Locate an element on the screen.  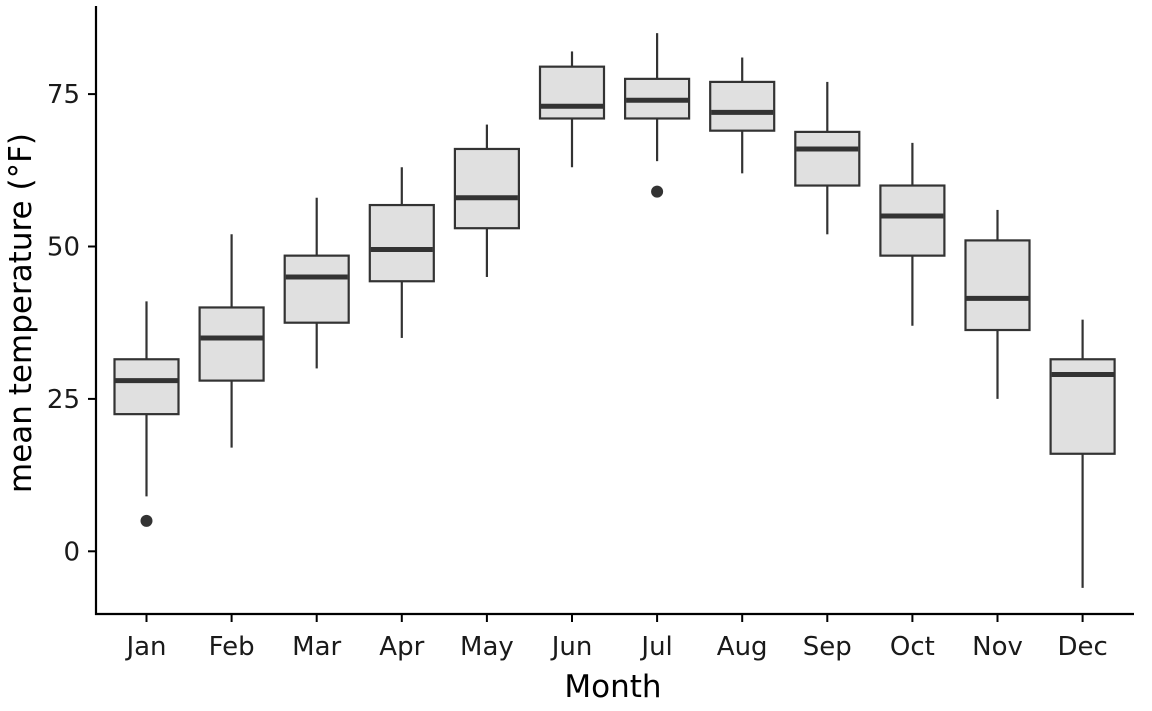
box-may is located at coordinates (486, 200).